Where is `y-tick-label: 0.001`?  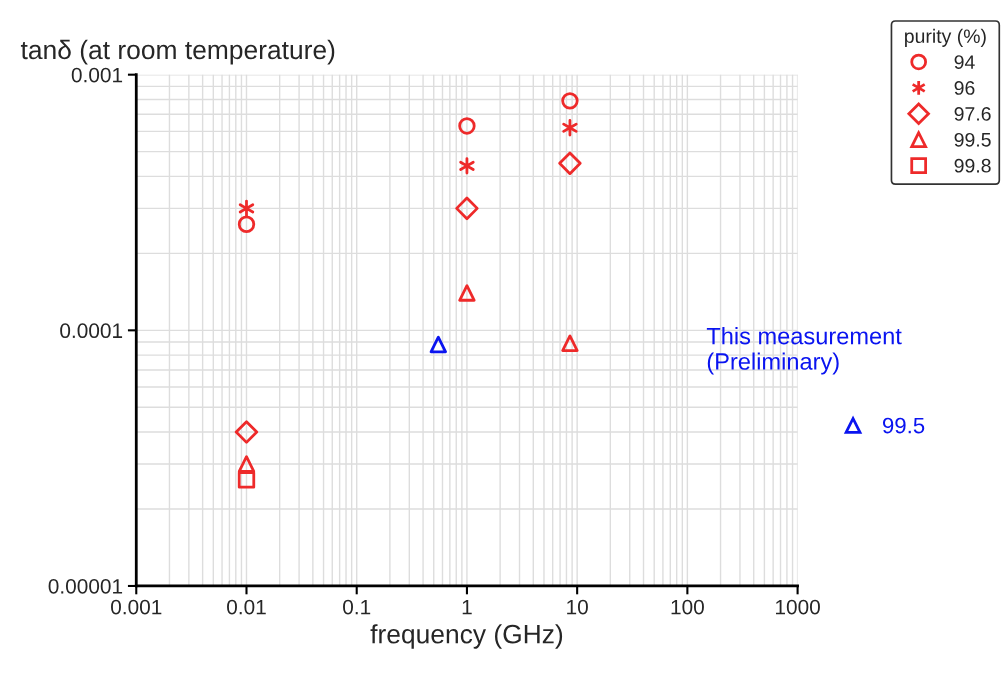
y-tick-label: 0.001 is located at coordinates (97, 75).